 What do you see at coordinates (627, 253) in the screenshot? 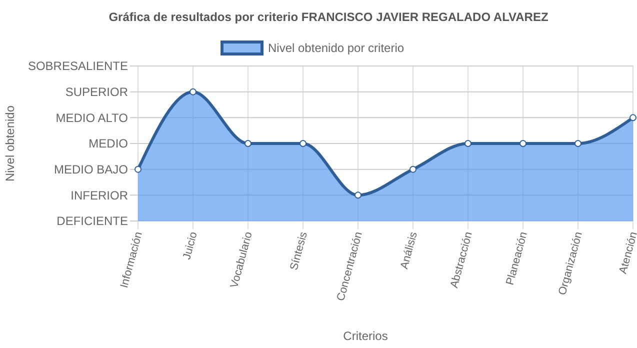
I see `x-tick-label: Atención` at bounding box center [627, 253].